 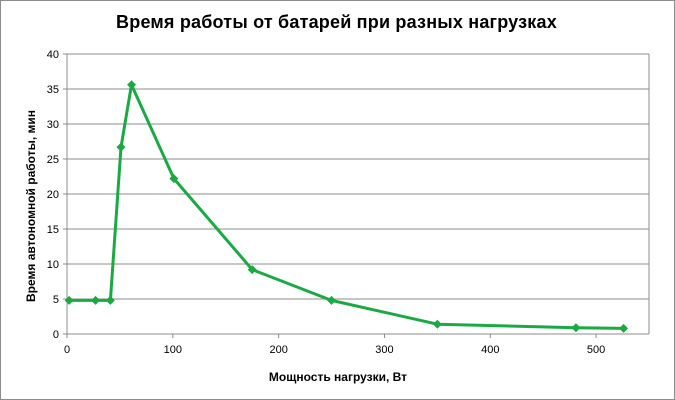 What do you see at coordinates (384, 350) in the screenshot?
I see `x-tick-label-3: 300` at bounding box center [384, 350].